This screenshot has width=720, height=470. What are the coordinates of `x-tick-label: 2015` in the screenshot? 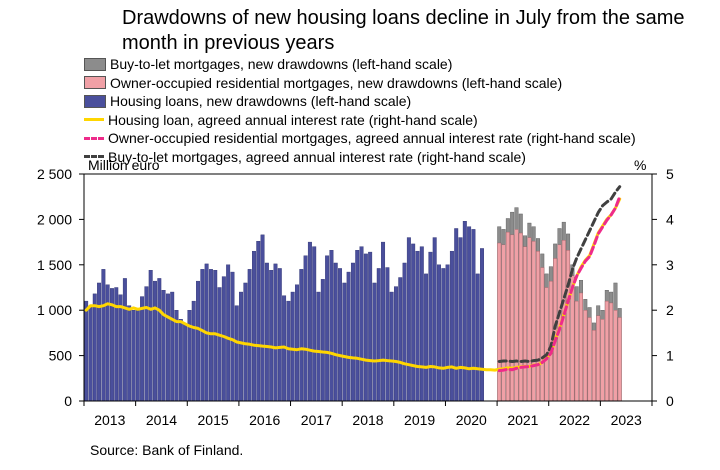 It's located at (213, 420).